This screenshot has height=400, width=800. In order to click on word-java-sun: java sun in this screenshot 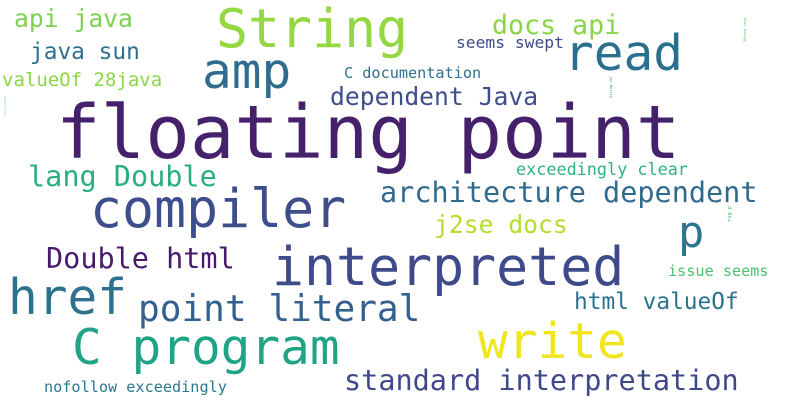, I will do `click(85, 51)`.